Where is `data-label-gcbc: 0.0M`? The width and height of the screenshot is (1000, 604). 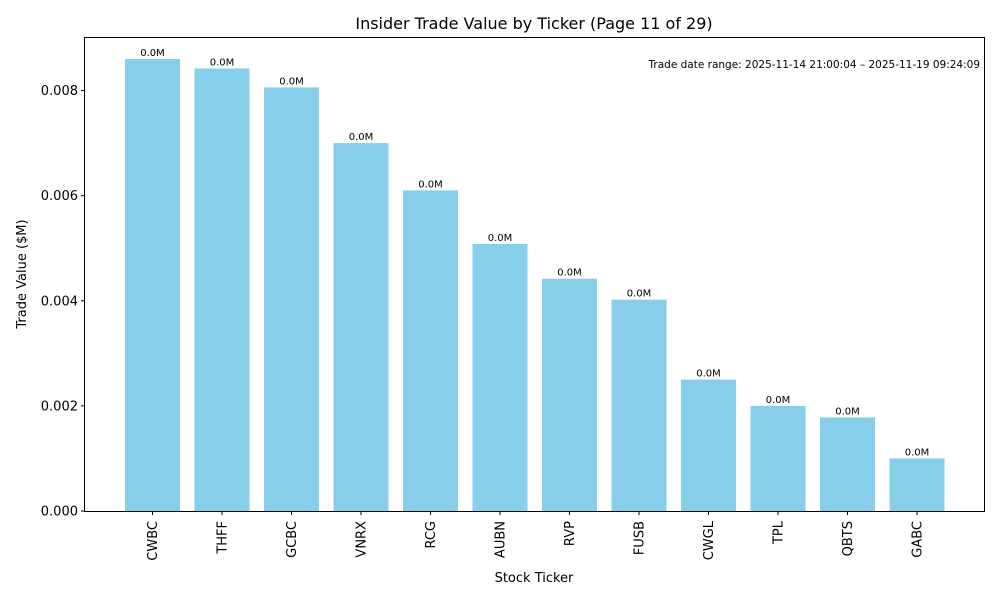 data-label-gcbc: 0.0M is located at coordinates (291, 81).